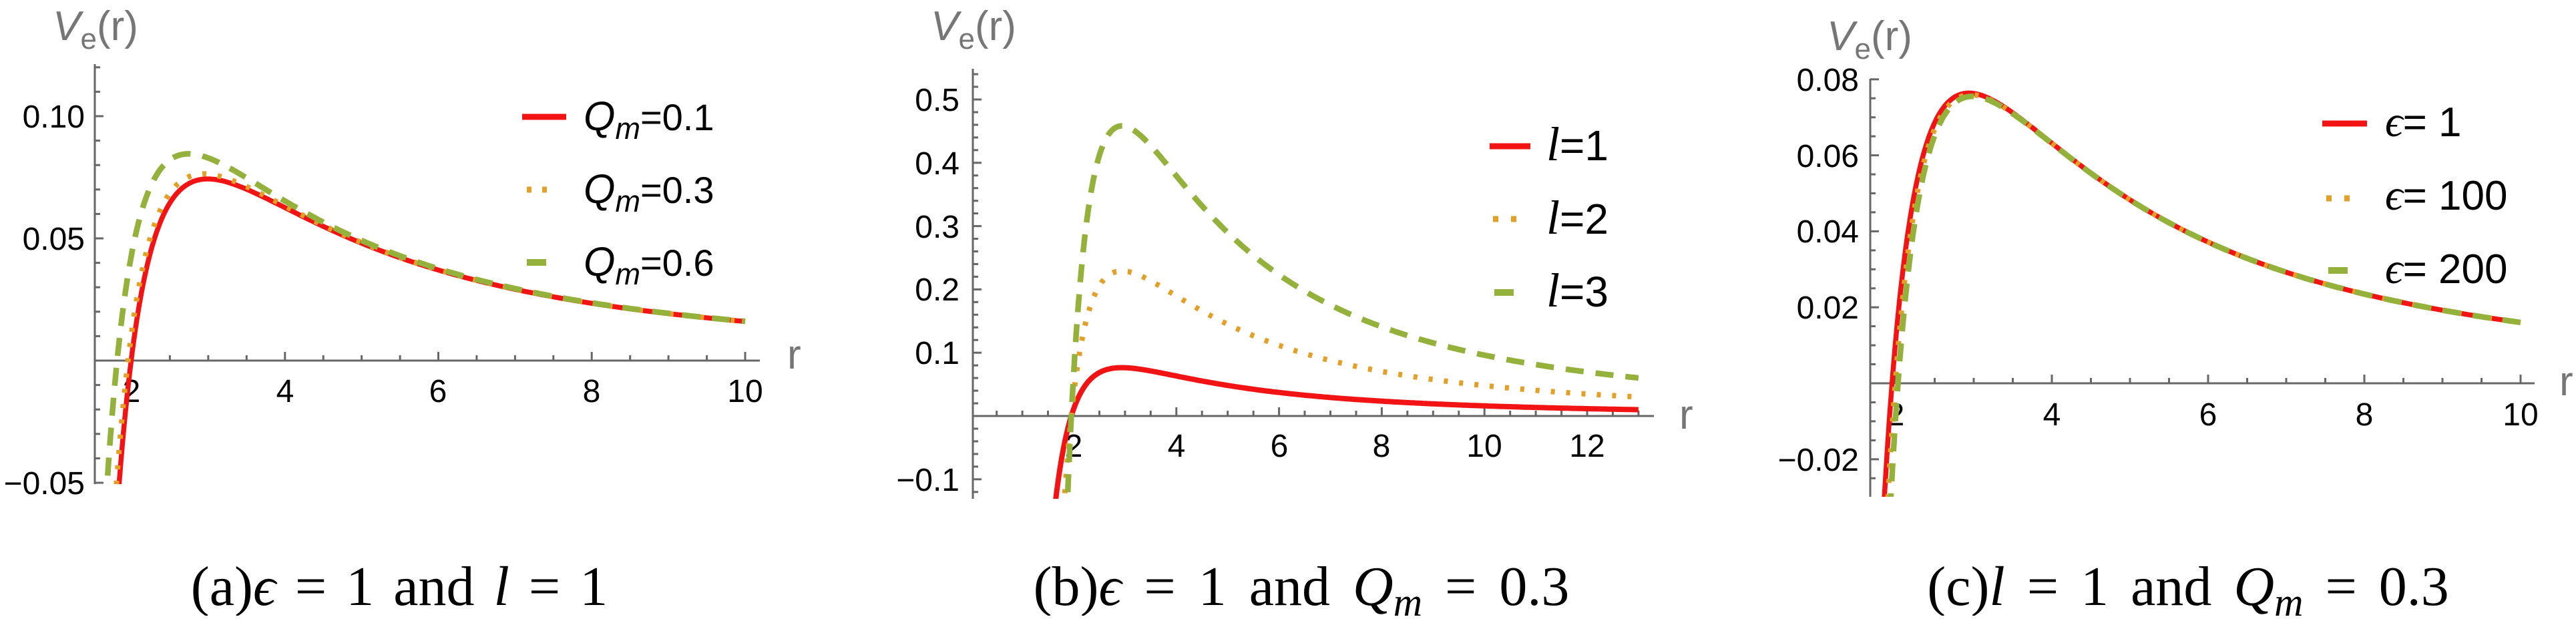  What do you see at coordinates (1302, 586) in the screenshot?
I see `svg-text: (b)ϵ = 1 and Qm = 0.3` at bounding box center [1302, 586].